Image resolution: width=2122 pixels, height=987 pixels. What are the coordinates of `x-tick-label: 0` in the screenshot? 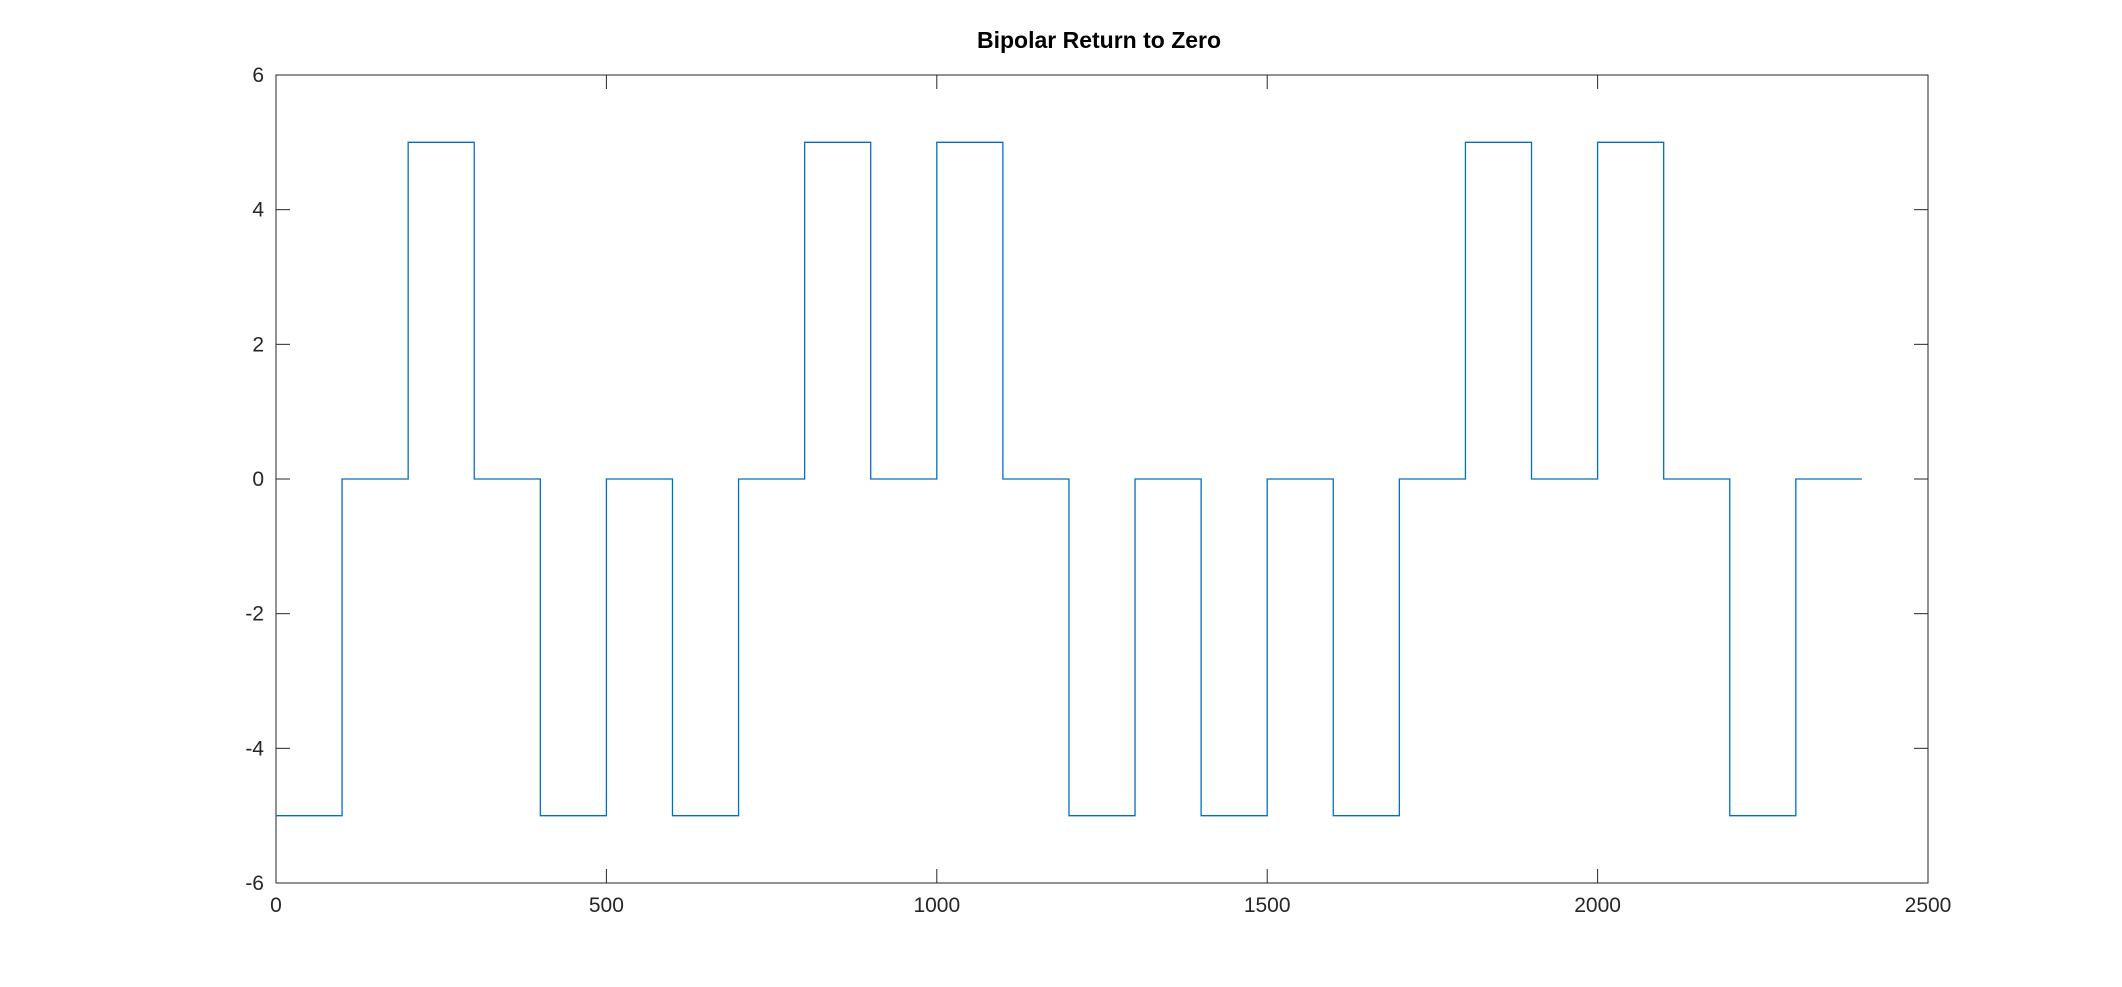 It's located at (276, 905).